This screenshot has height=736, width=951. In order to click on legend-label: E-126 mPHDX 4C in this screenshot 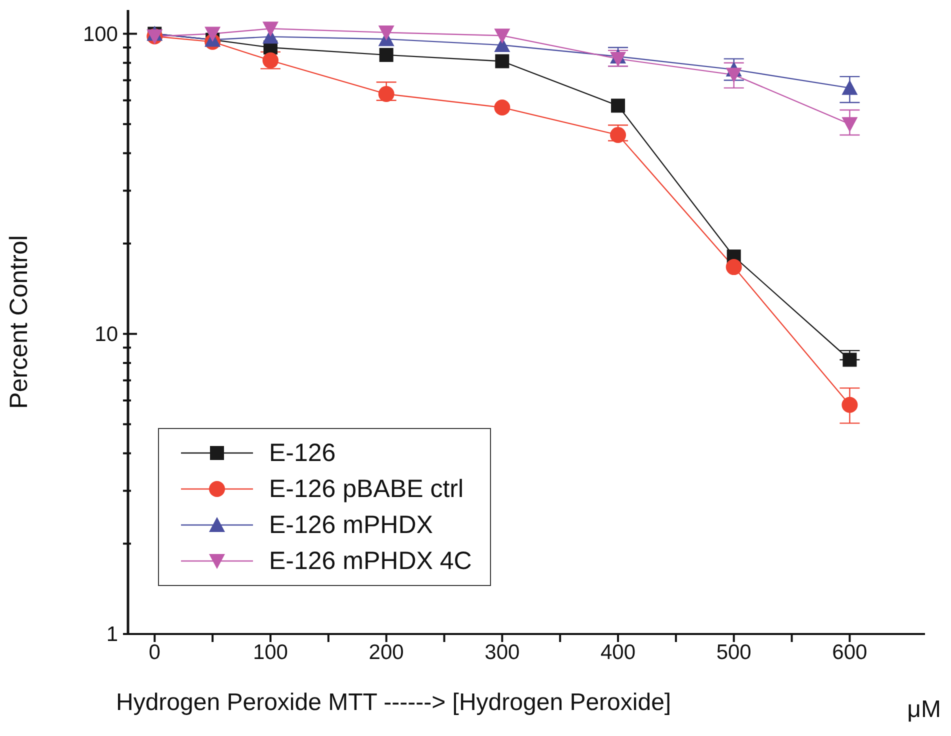, I will do `click(370, 561)`.